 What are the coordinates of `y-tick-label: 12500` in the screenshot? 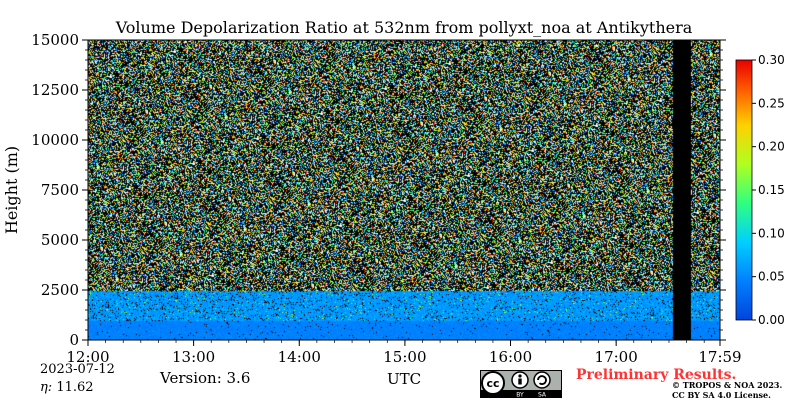 It's located at (55, 90).